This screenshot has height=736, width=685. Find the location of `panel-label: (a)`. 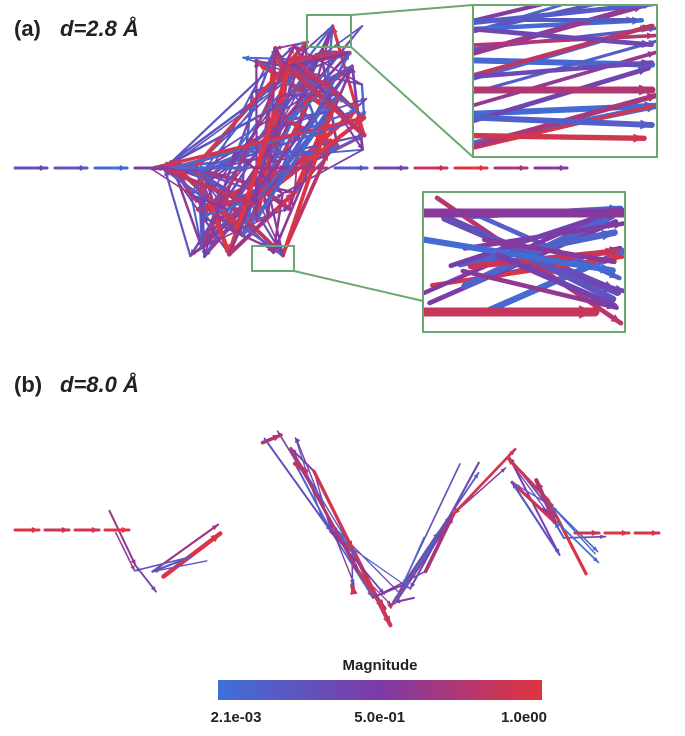

panel-label: (a) is located at coordinates (27, 28).